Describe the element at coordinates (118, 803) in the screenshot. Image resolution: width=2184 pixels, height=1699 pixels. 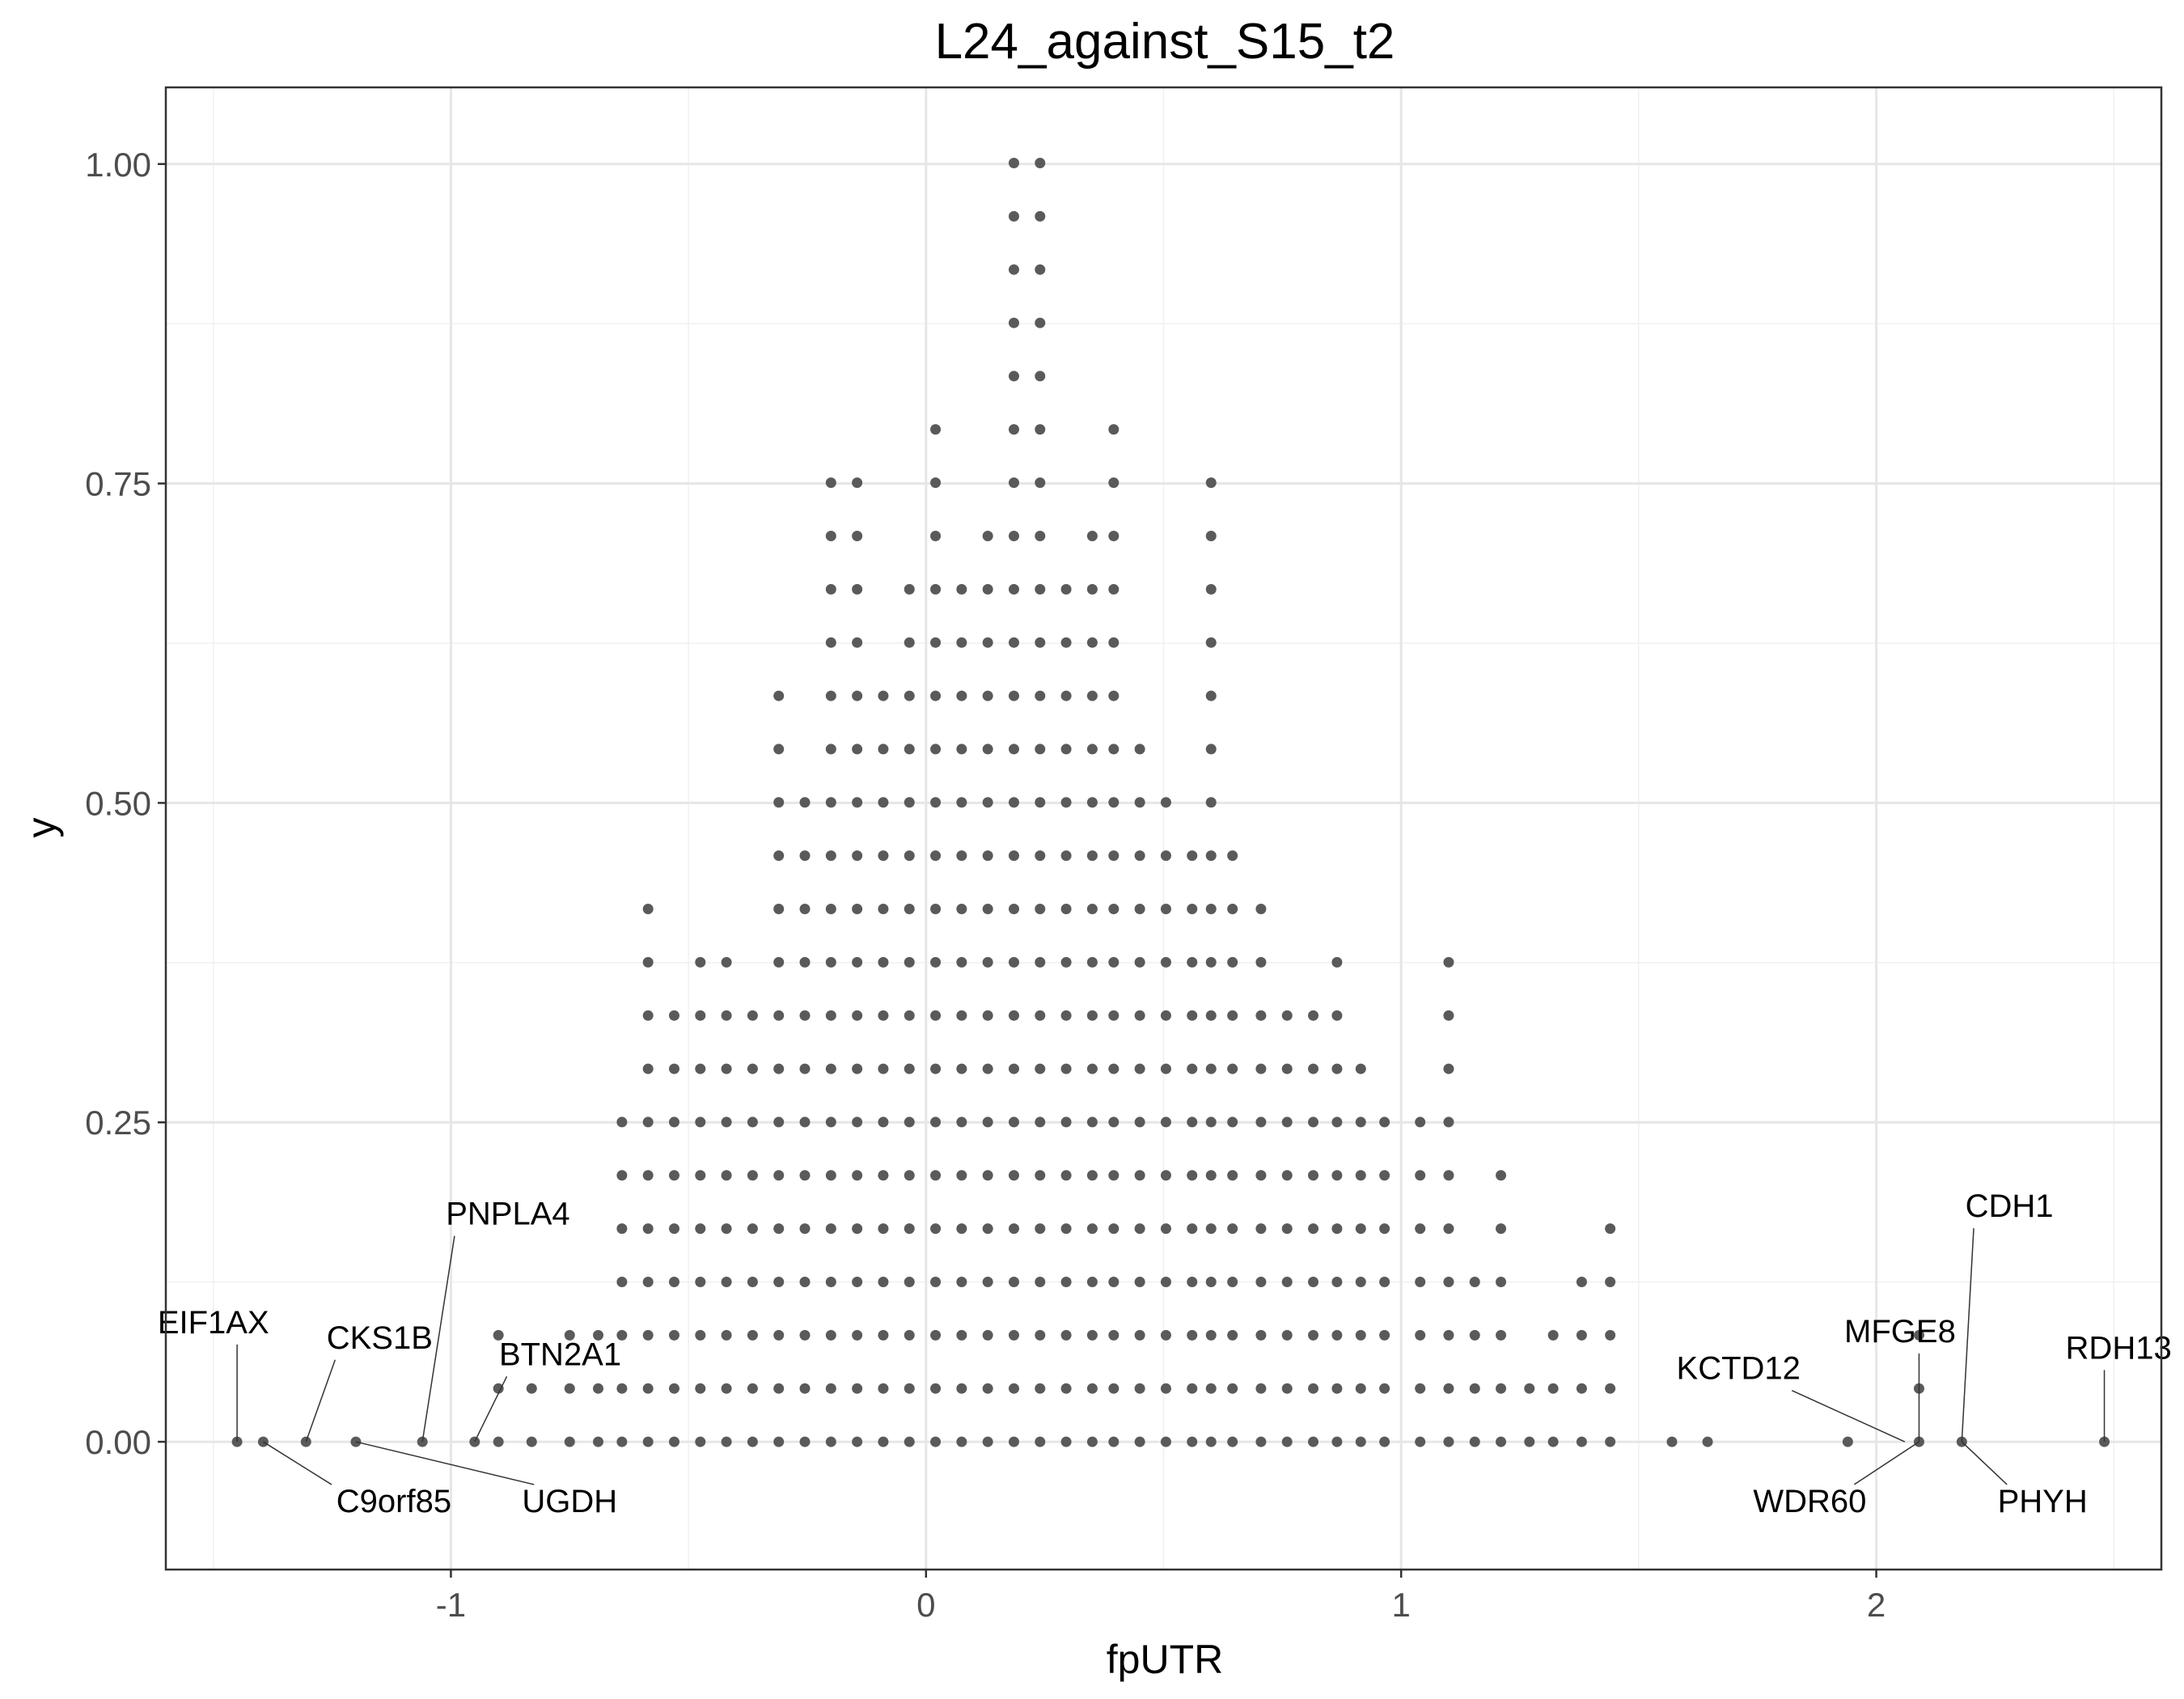
I see `y-tick-label: 0.50` at that location.